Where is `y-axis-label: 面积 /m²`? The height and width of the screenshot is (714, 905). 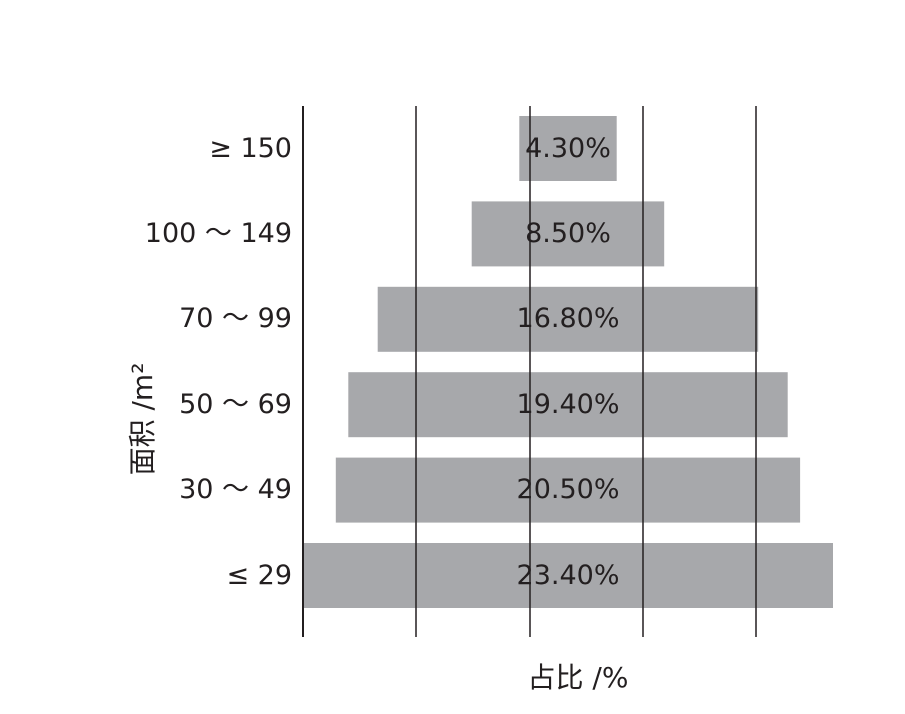
y-axis-label: 面积 /m² is located at coordinates (142, 419).